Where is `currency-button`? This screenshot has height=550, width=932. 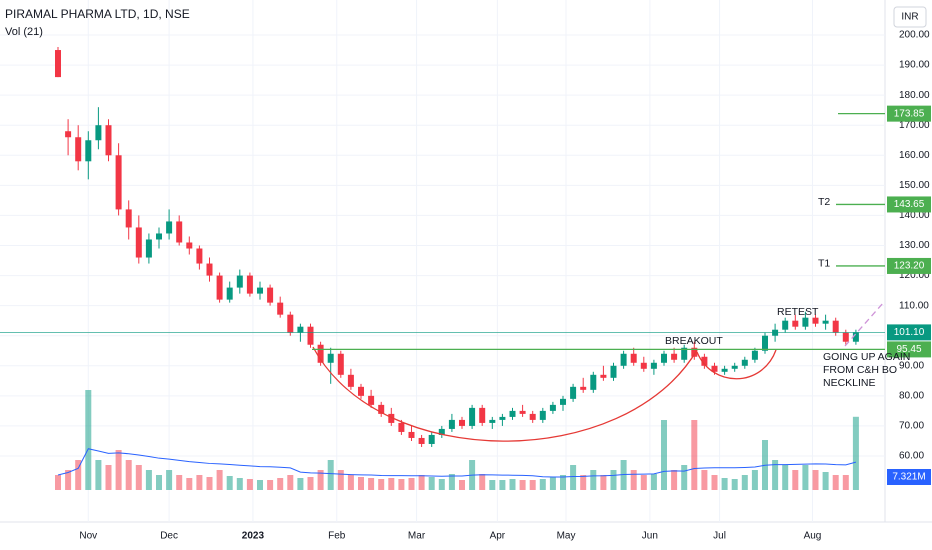
currency-button is located at coordinates (910, 17).